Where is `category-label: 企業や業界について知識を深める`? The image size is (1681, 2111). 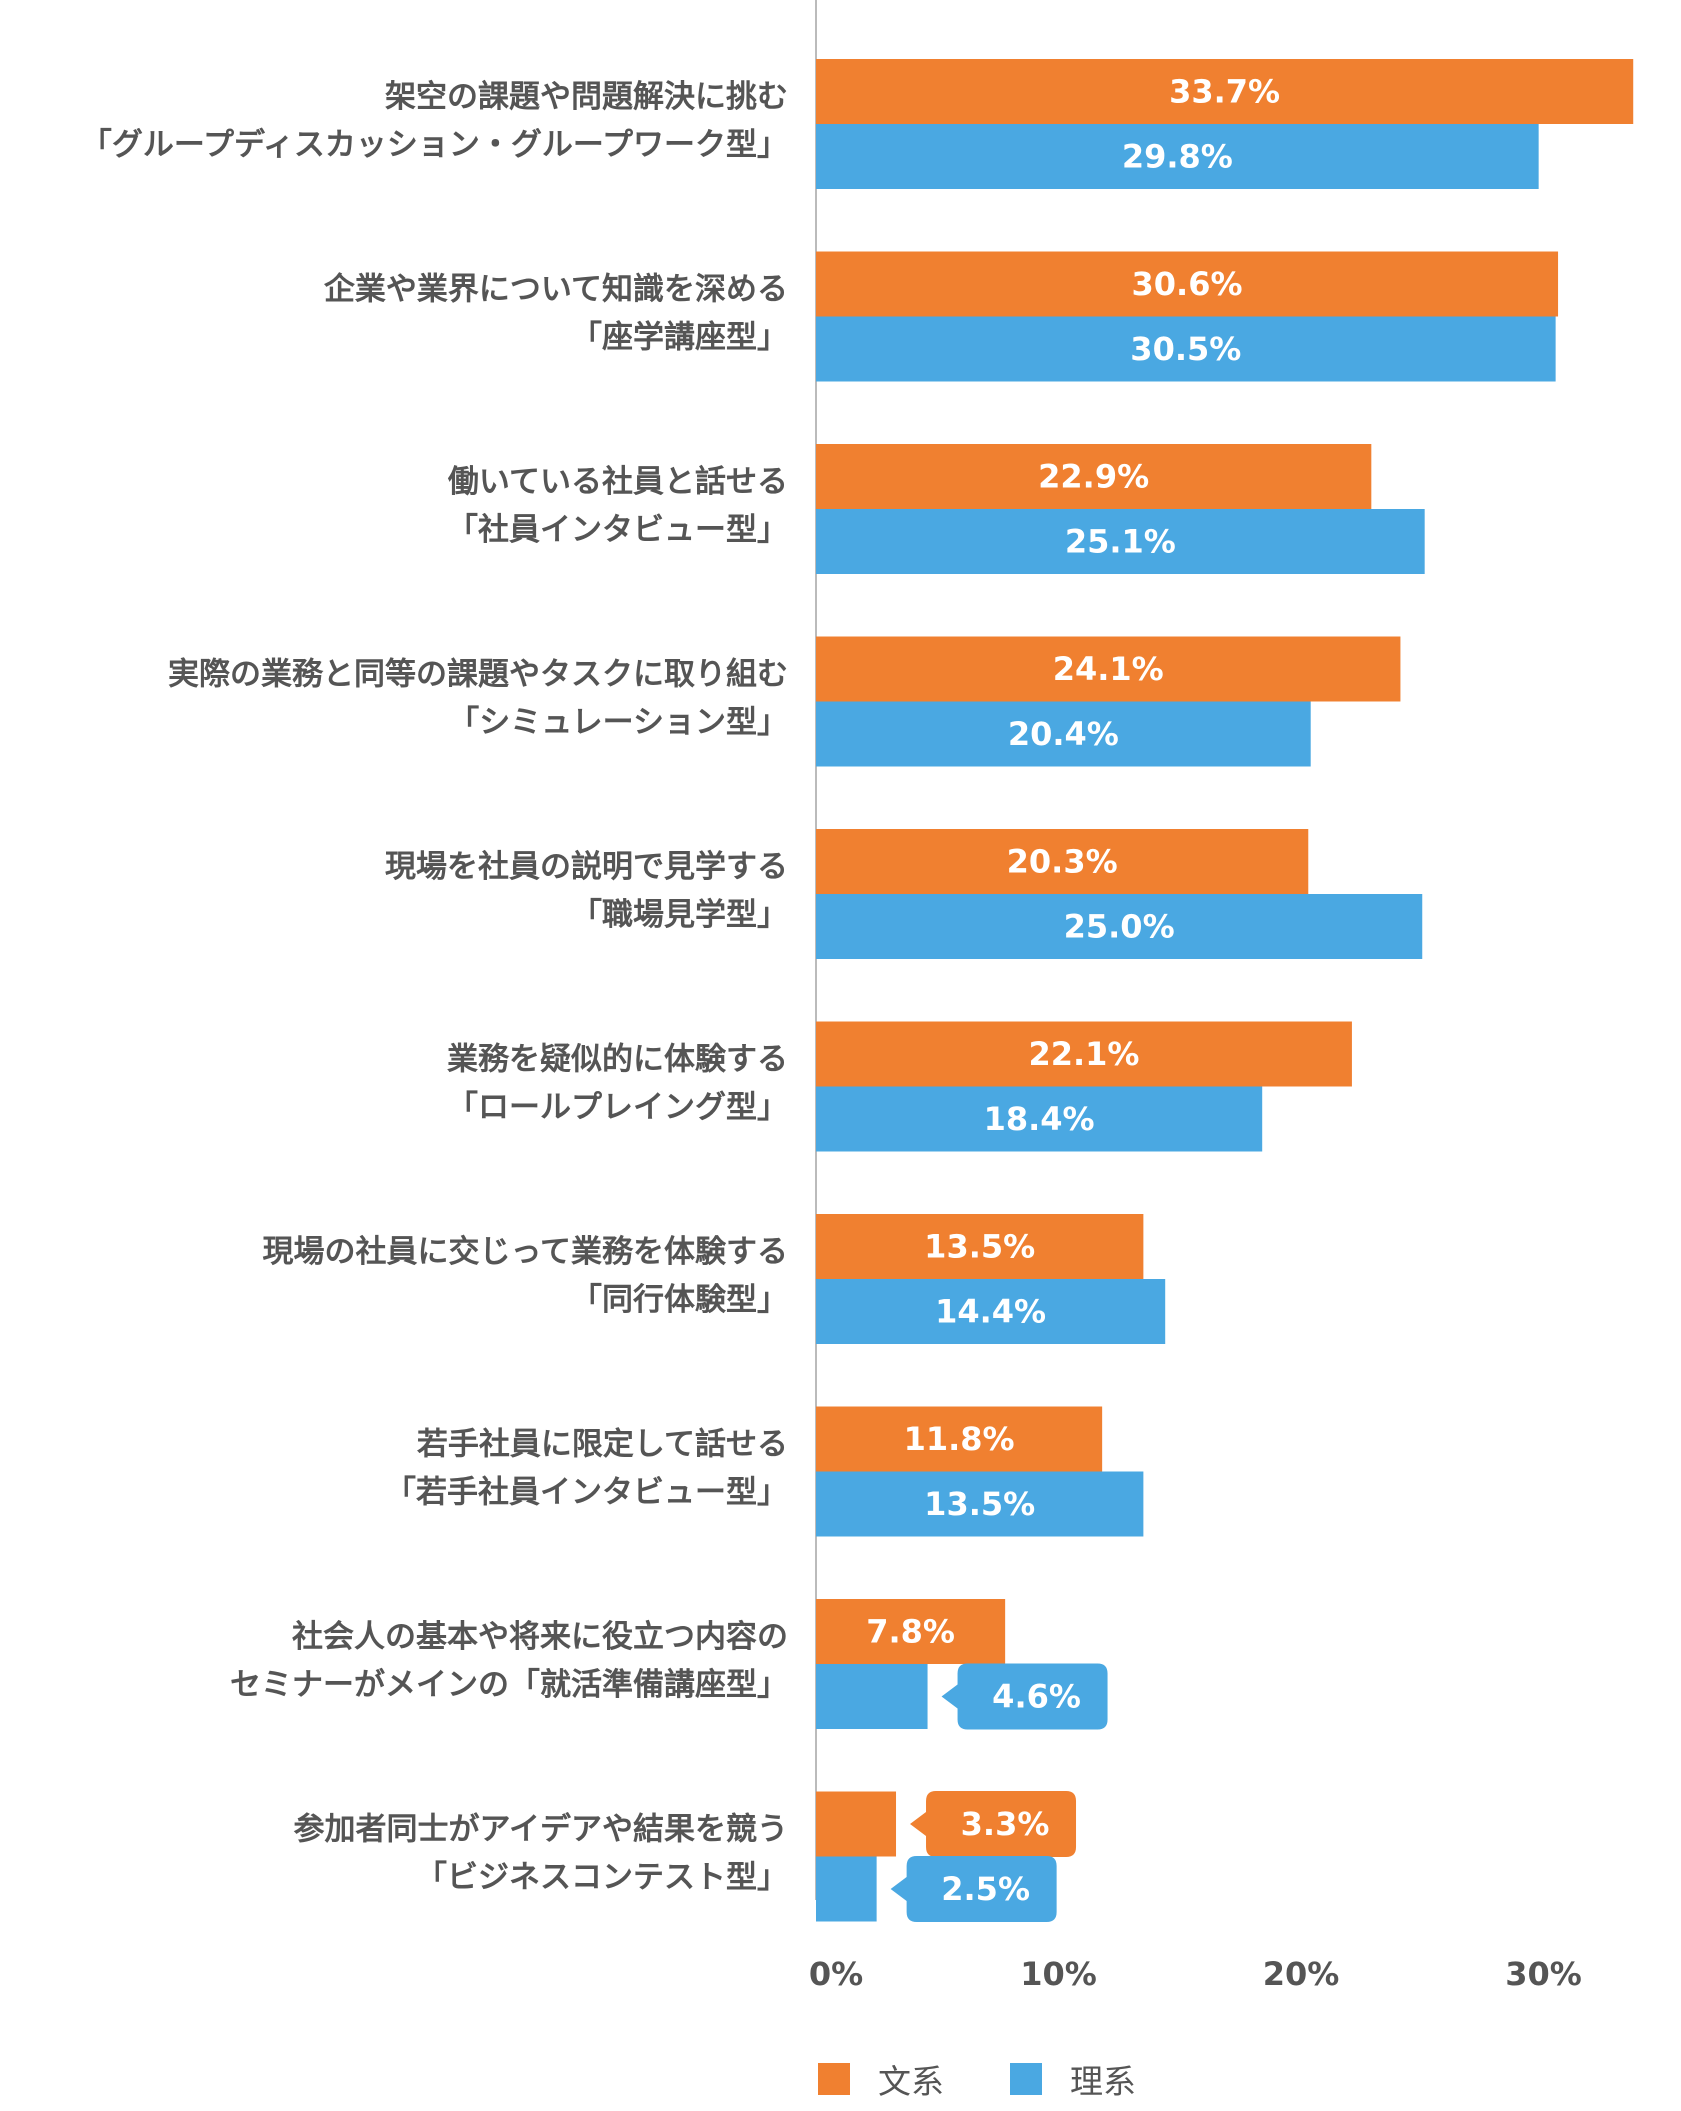 category-label: 企業や業界について知識を深める is located at coordinates (556, 290).